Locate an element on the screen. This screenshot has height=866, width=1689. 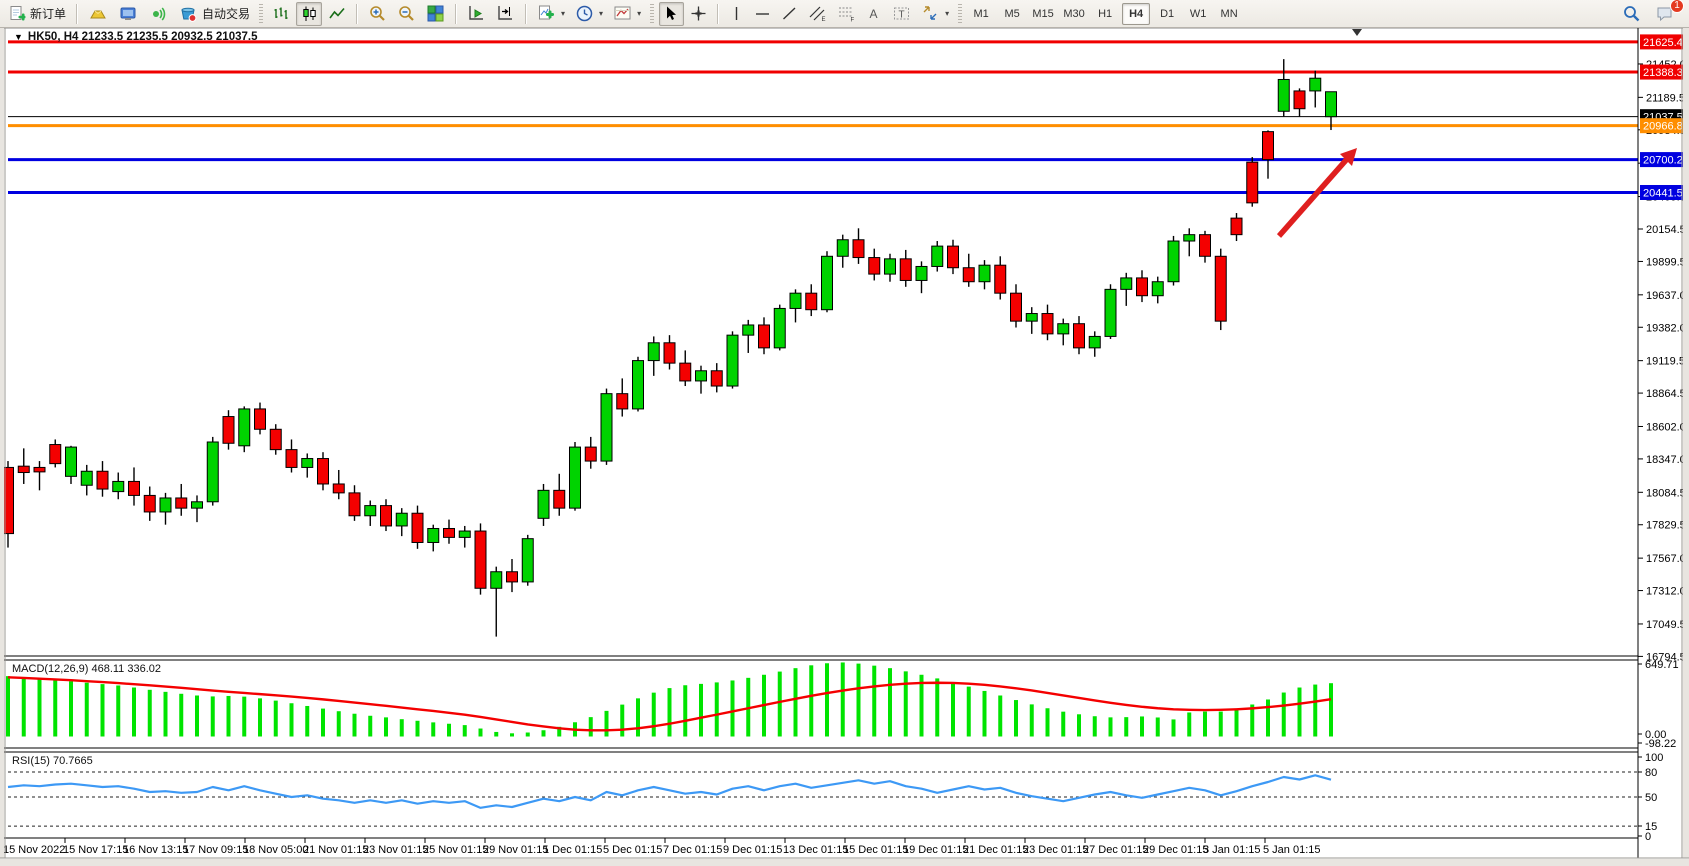
price-badge-label: 21625.4 is located at coordinates (1663, 43).